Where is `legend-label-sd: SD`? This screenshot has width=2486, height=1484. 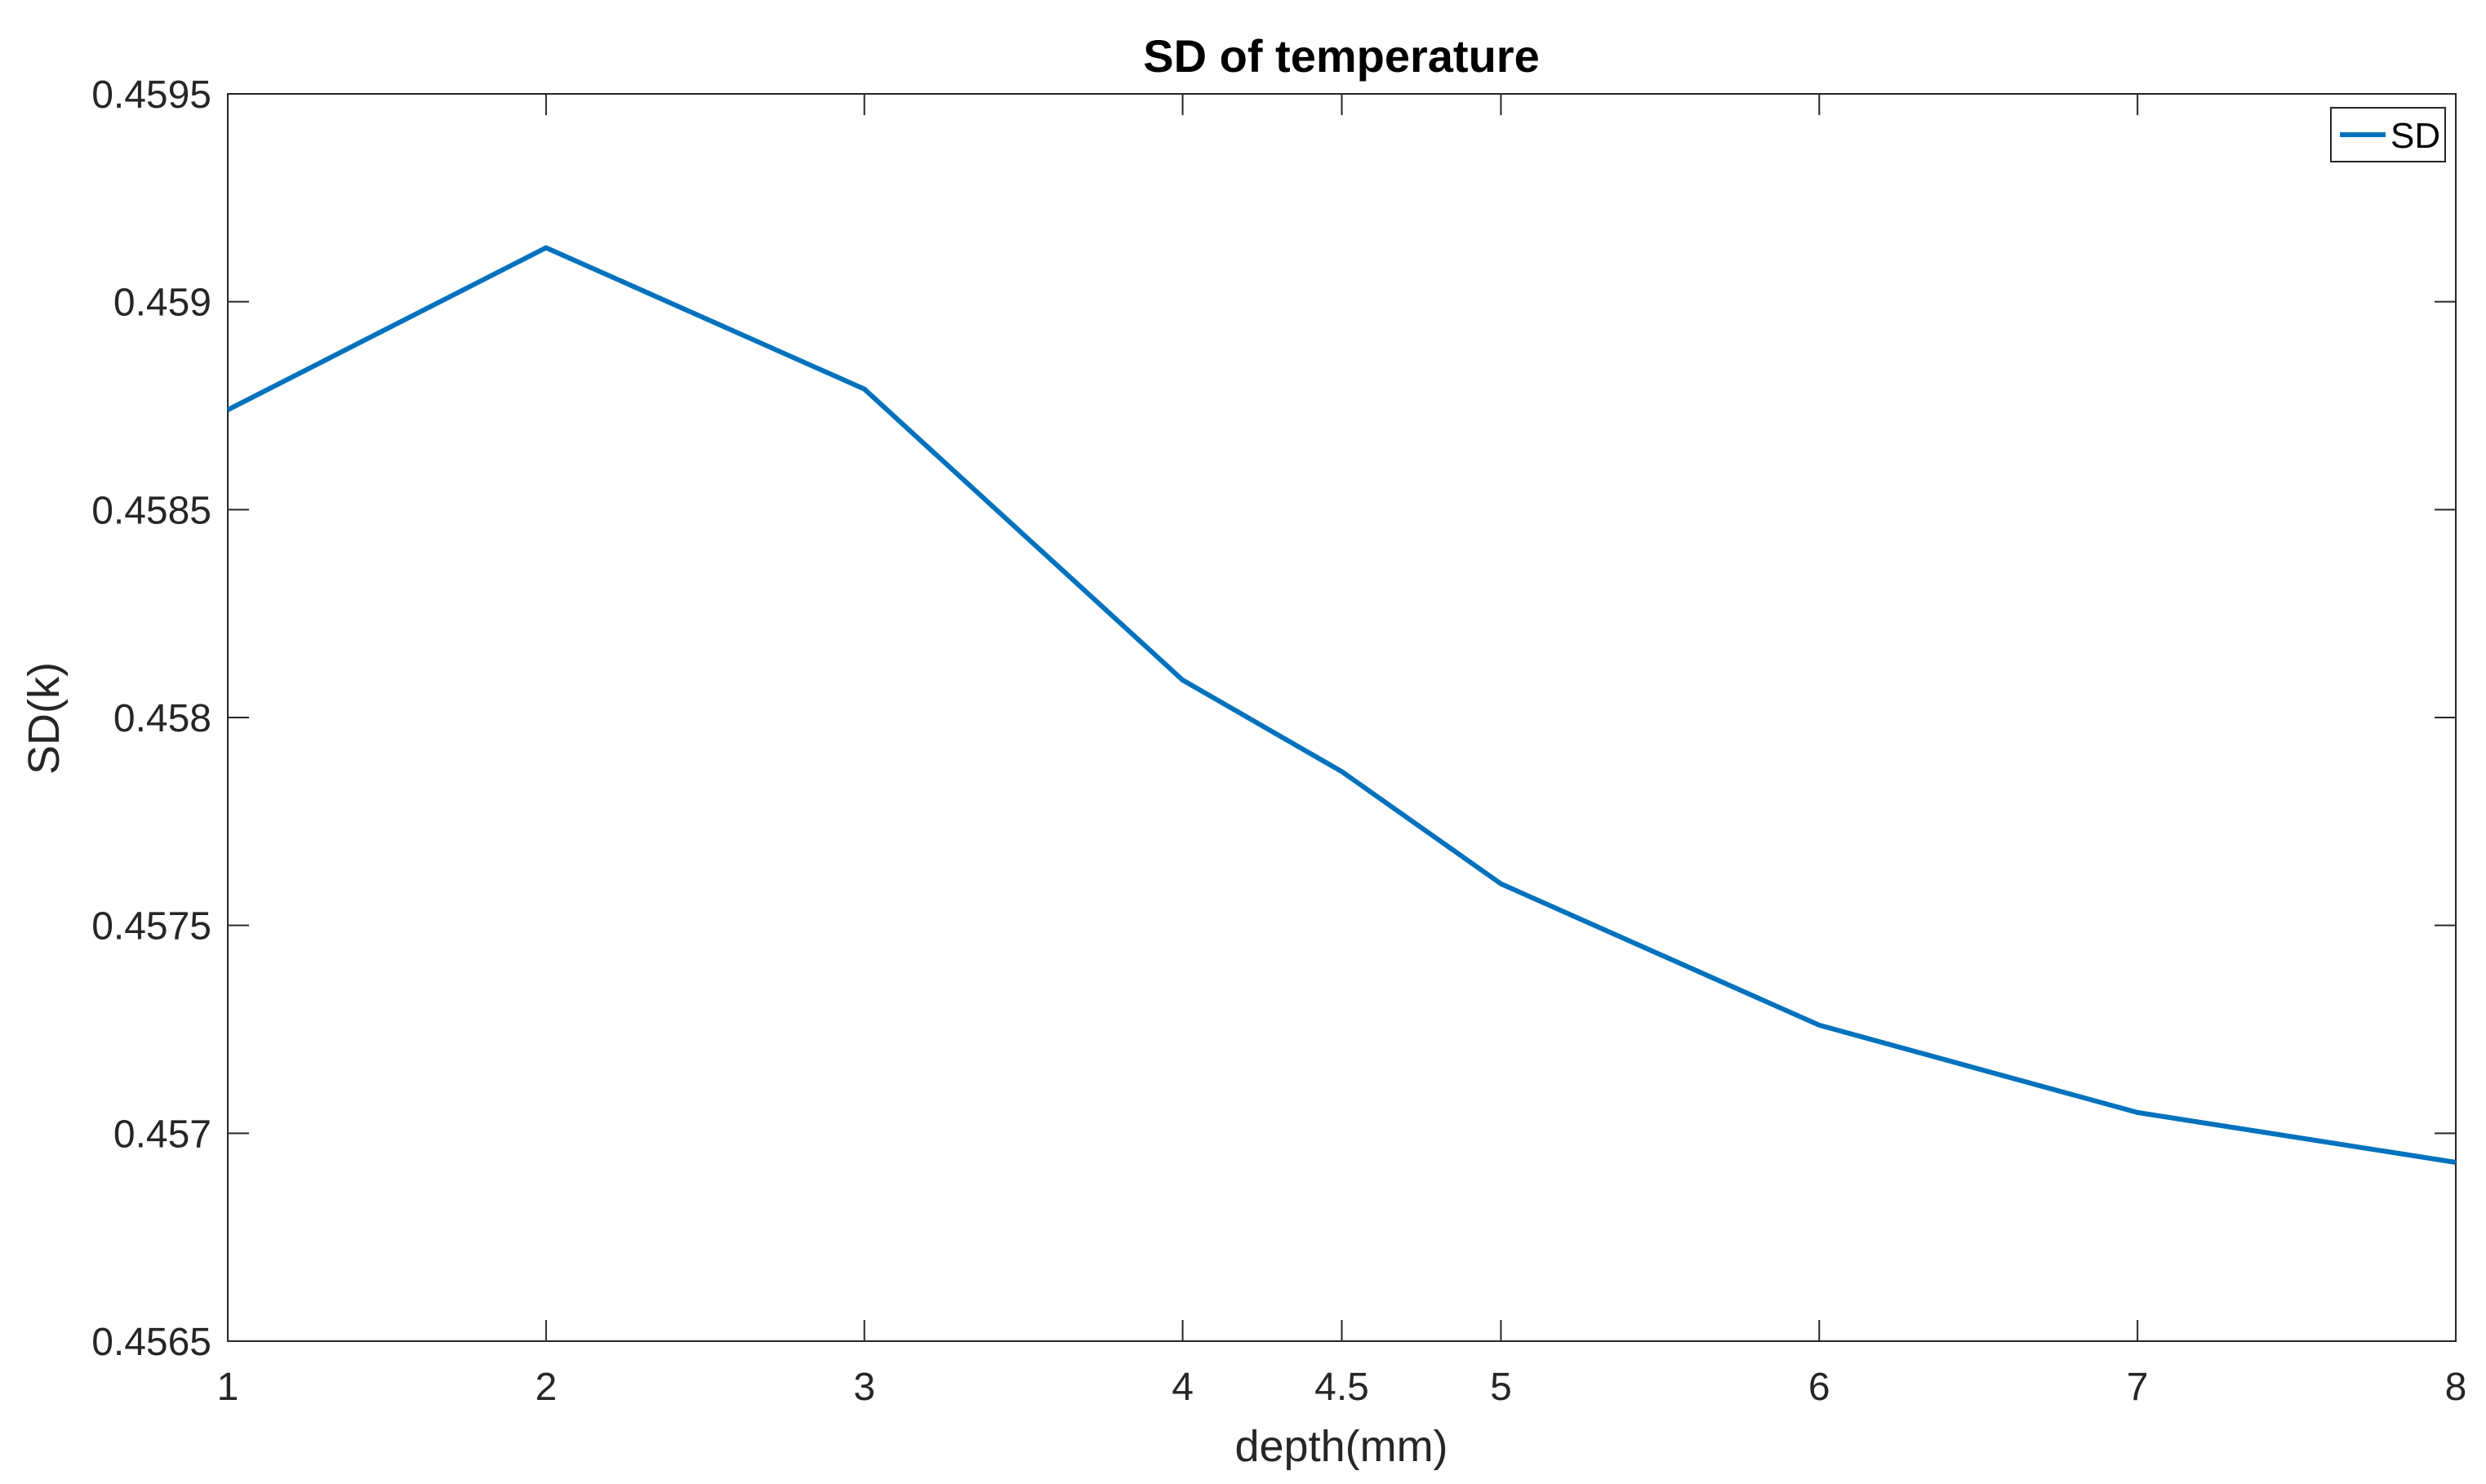
legend-label-sd: SD is located at coordinates (2415, 136).